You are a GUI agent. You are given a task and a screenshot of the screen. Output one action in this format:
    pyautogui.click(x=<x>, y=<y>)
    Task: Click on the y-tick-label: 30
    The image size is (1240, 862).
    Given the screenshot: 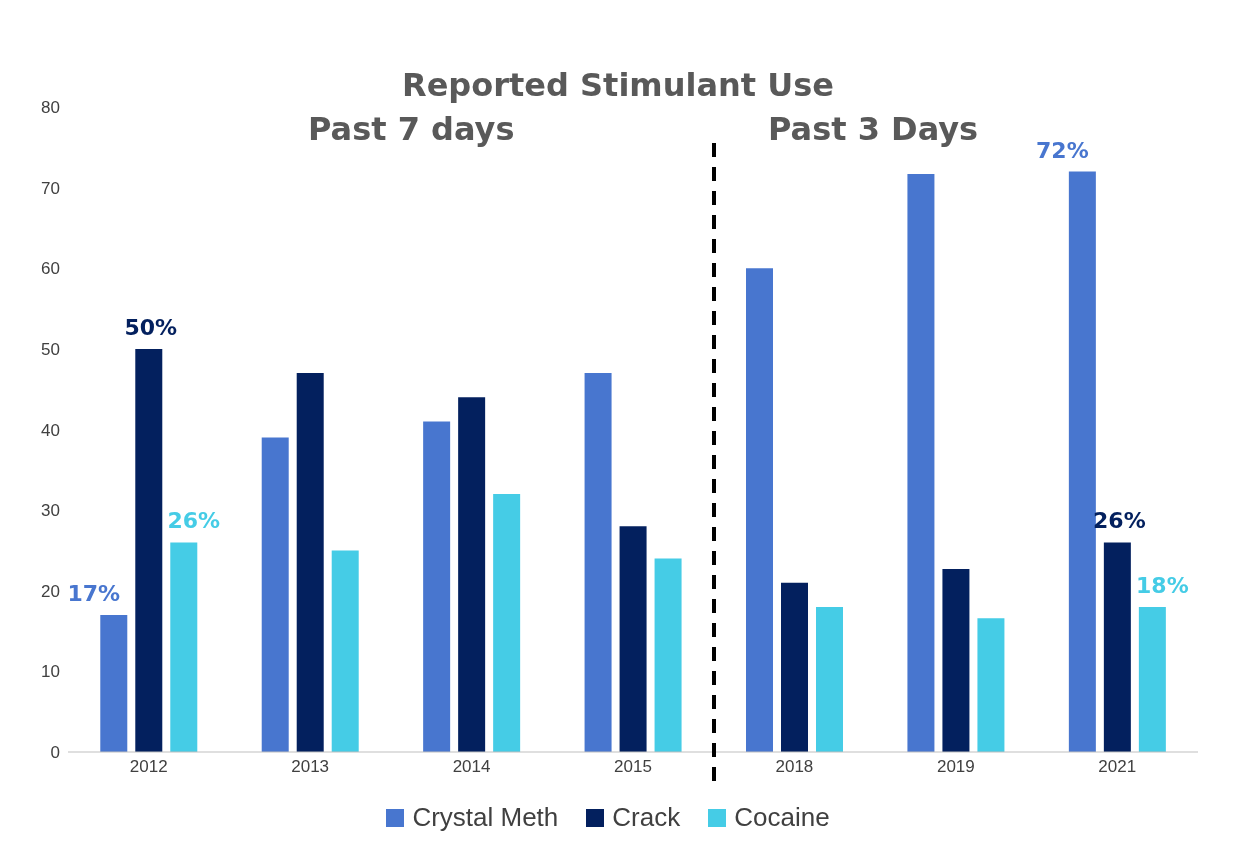 What is the action you would take?
    pyautogui.click(x=50, y=511)
    